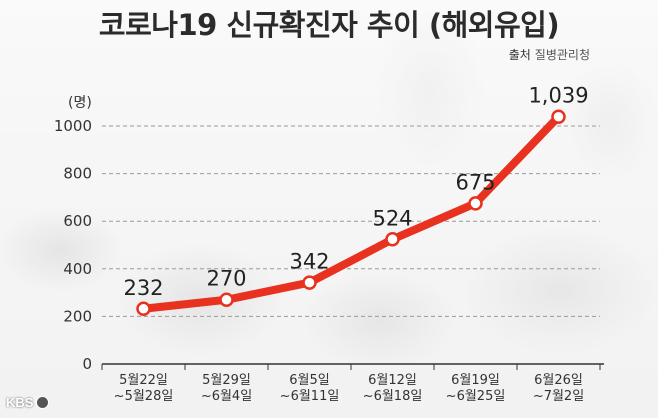 Image resolution: width=658 pixels, height=418 pixels. I want to click on y-tick-label: 0, so click(87, 364).